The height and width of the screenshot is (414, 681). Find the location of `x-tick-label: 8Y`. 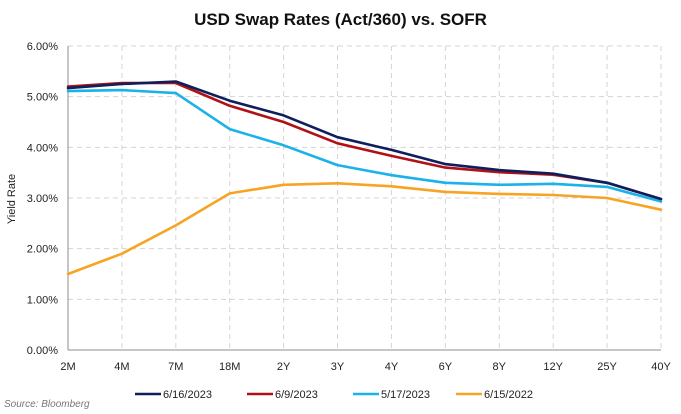

x-tick-label: 8Y is located at coordinates (500, 367).